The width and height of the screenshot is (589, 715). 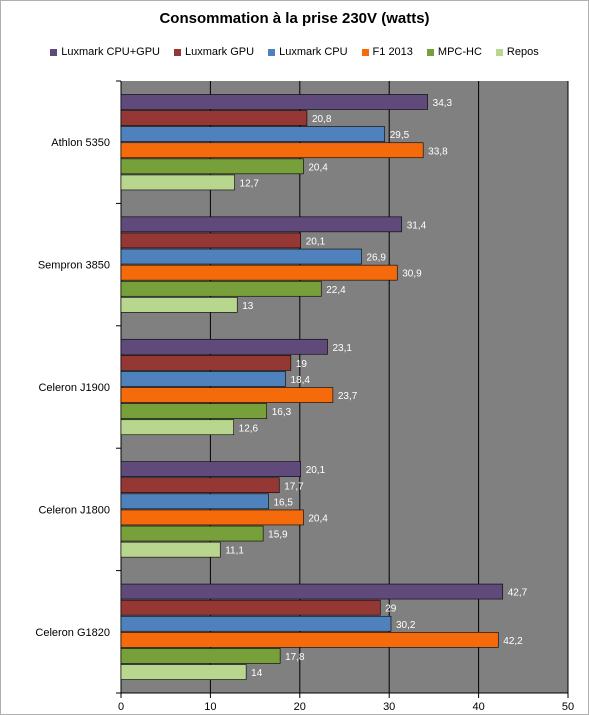 What do you see at coordinates (295, 657) in the screenshot?
I see `data-label: 17,8` at bounding box center [295, 657].